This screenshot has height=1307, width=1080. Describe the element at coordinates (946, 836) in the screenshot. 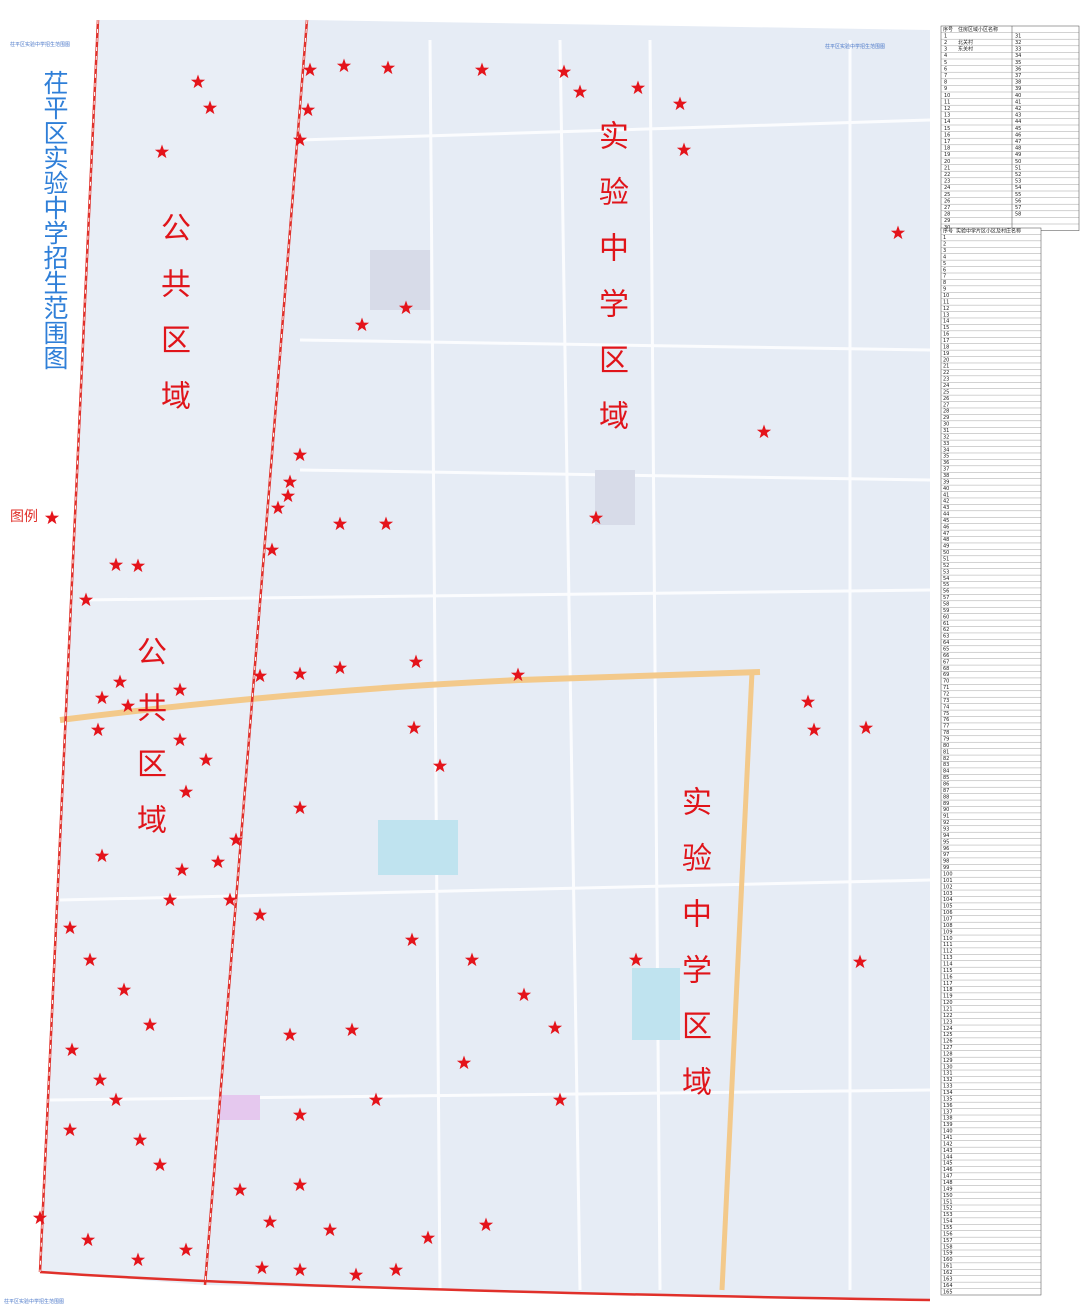

I see `table-cell: 94` at that location.